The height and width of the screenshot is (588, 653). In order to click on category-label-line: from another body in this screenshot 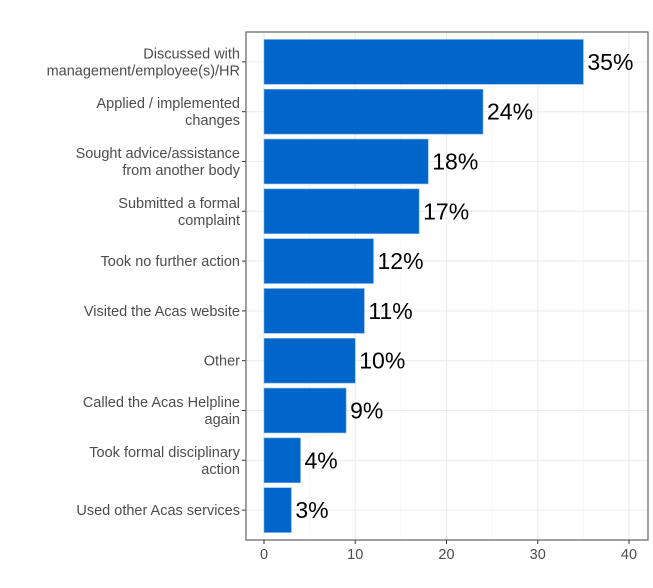, I will do `click(181, 171)`.